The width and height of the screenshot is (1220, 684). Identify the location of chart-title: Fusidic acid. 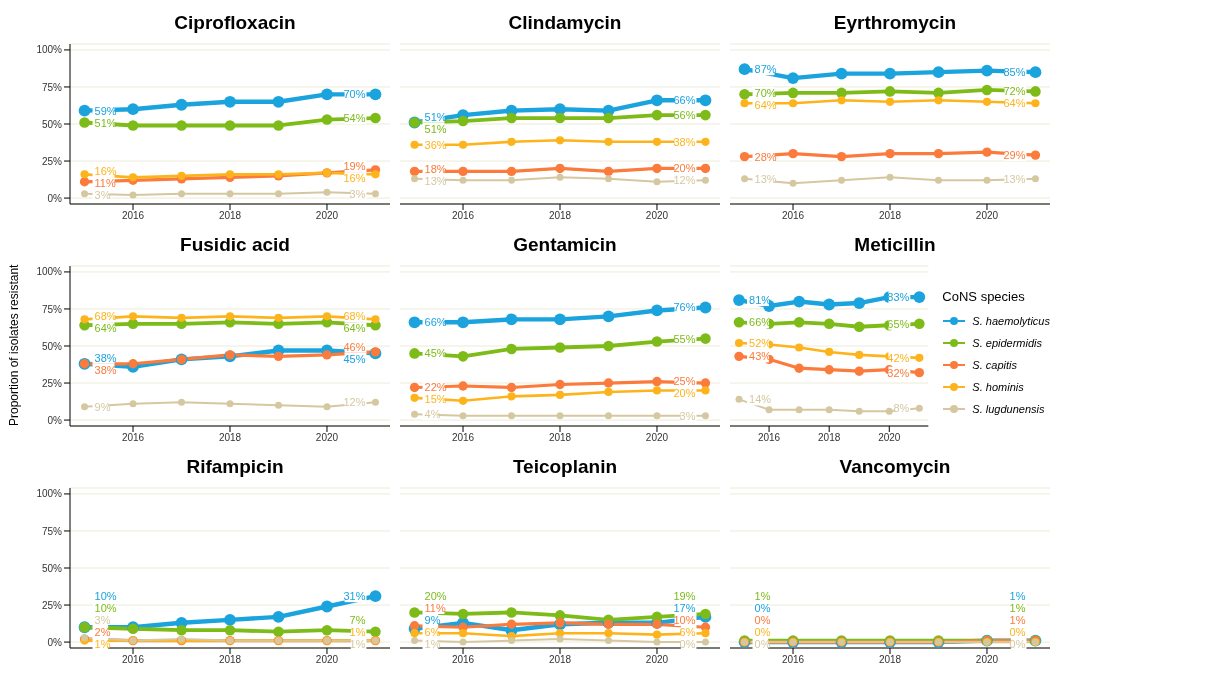
(235, 245).